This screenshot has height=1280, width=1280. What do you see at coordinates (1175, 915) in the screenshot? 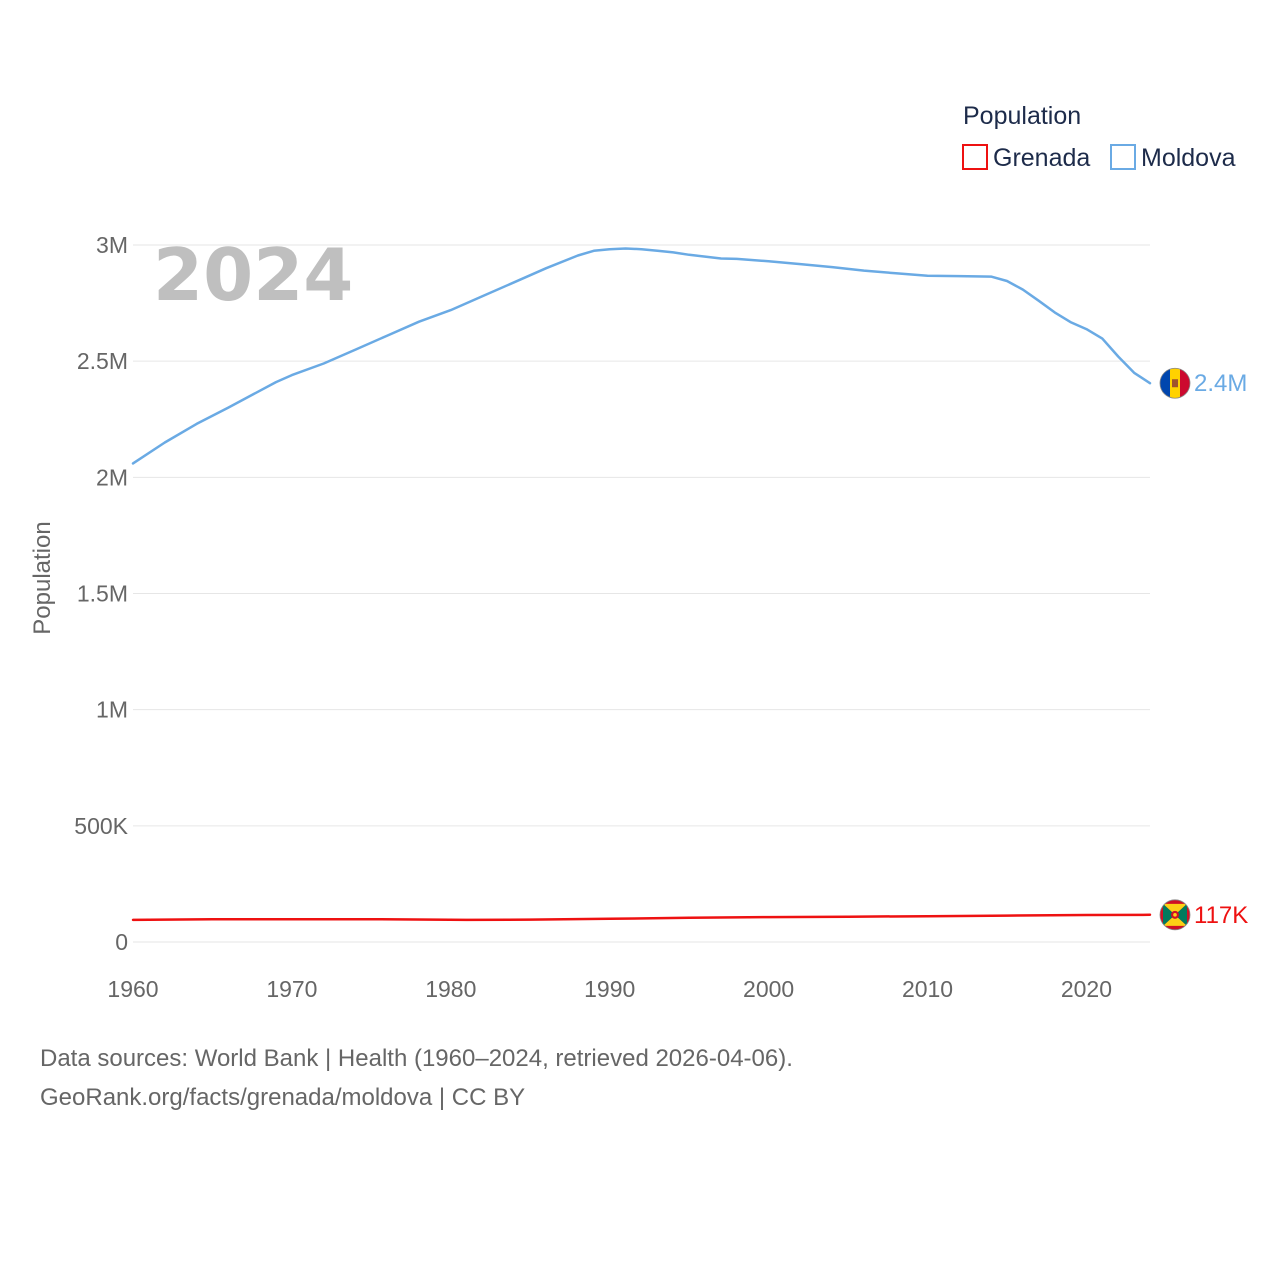
I see `grenada-flag-icon` at bounding box center [1175, 915].